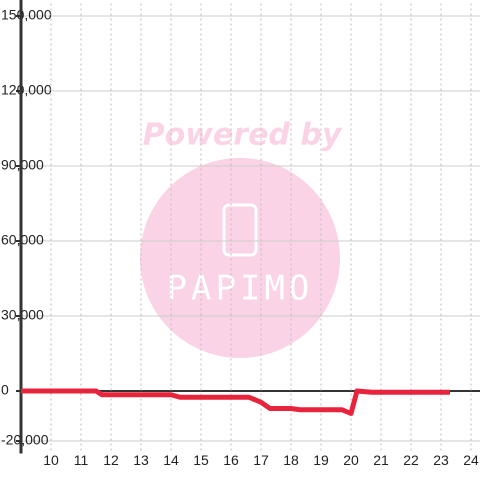 The image size is (480, 480). Describe the element at coordinates (243, 135) in the screenshot. I see `watermark-text: Powered by` at that location.